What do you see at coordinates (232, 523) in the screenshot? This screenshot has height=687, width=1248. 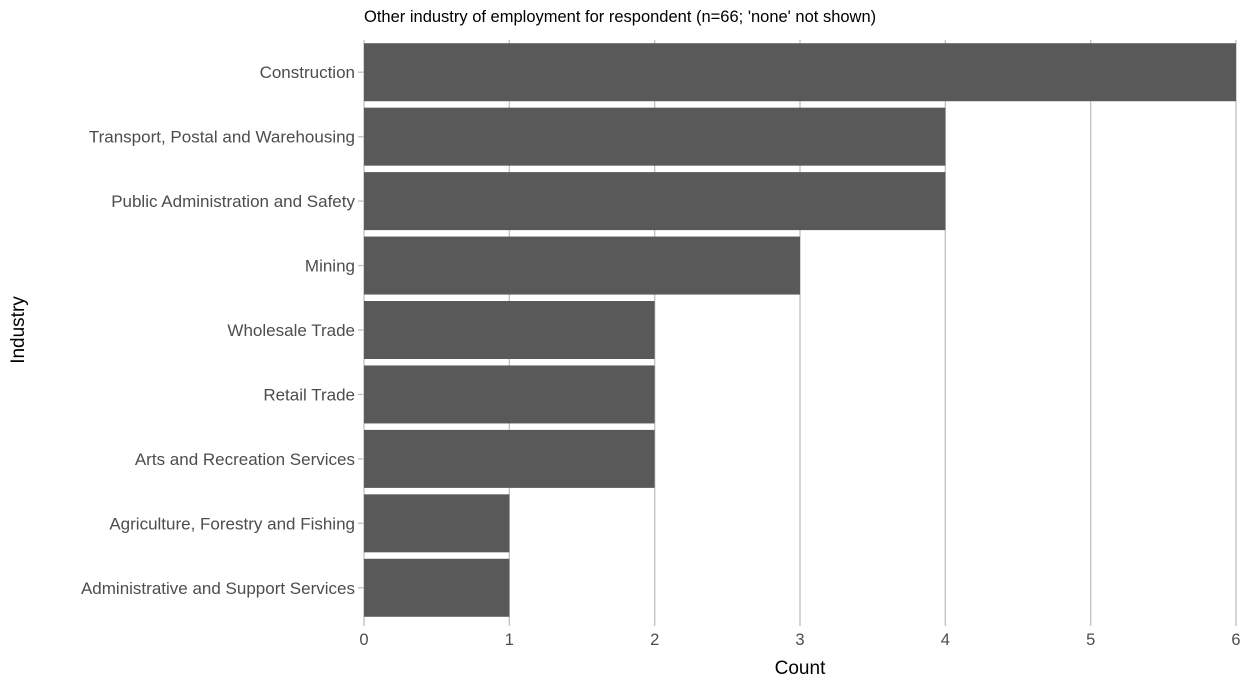 I see `y-tick-label: Agriculture, Forestry and Fishing` at bounding box center [232, 523].